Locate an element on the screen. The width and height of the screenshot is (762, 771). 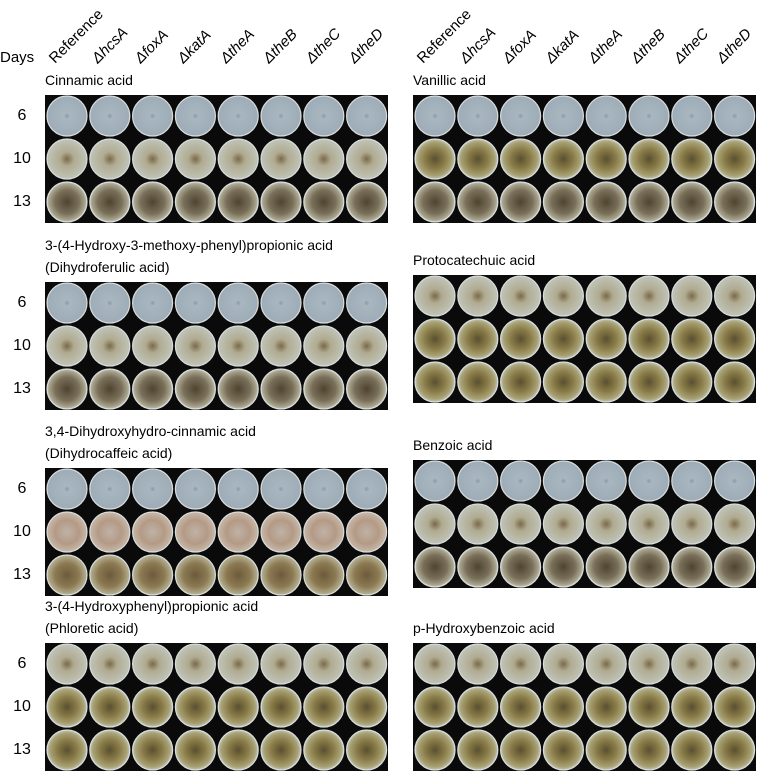
panel-title: (Dihydroferulic acid) is located at coordinates (107, 267).